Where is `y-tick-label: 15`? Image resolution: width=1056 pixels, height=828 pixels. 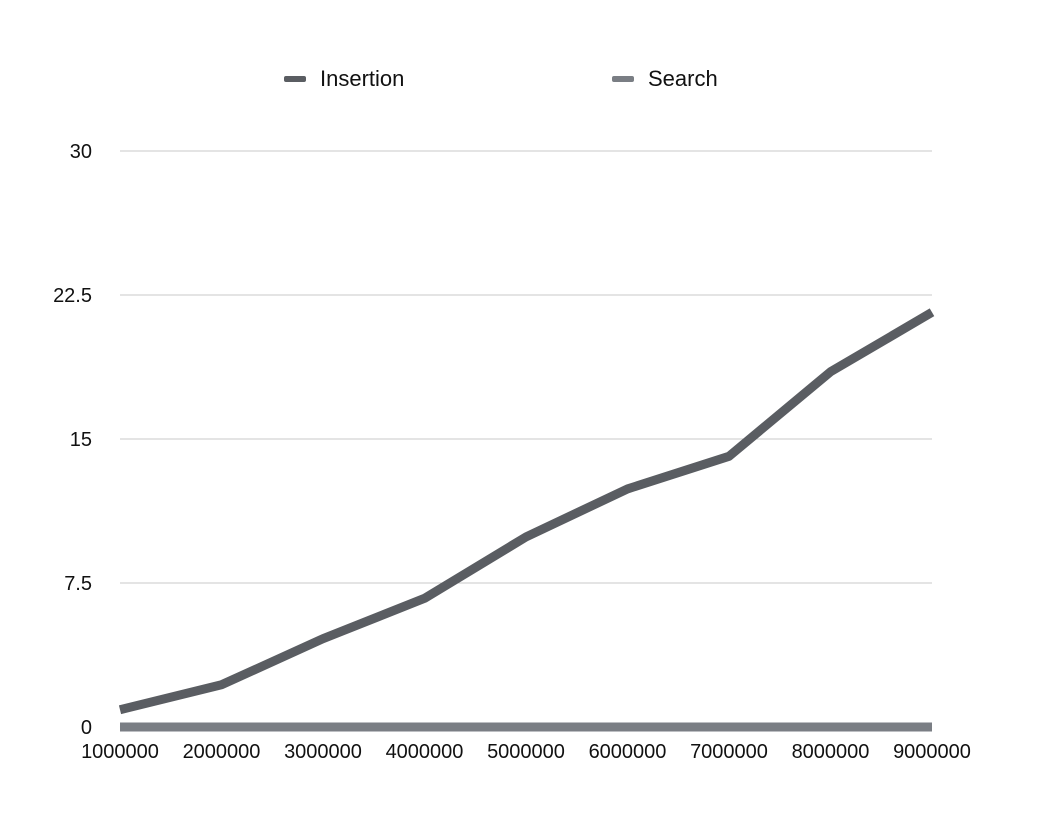
y-tick-label: 15 is located at coordinates (81, 440).